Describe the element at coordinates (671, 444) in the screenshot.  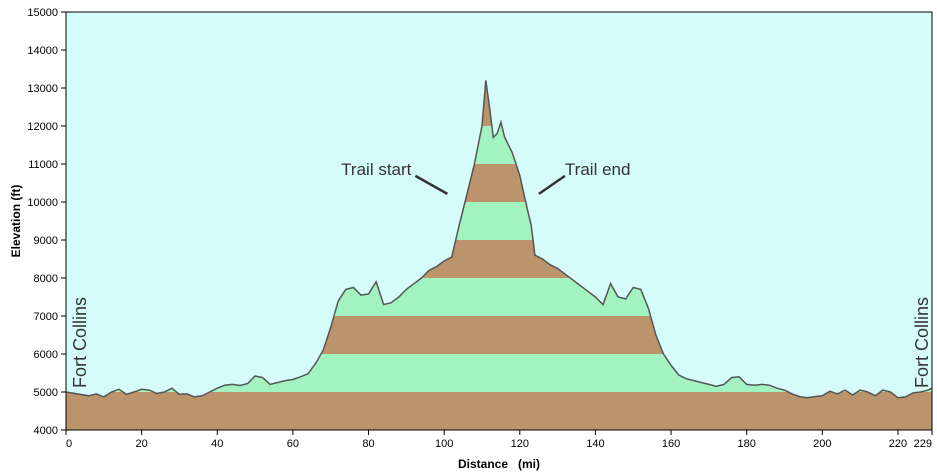
I see `x-tick-label: 160` at that location.